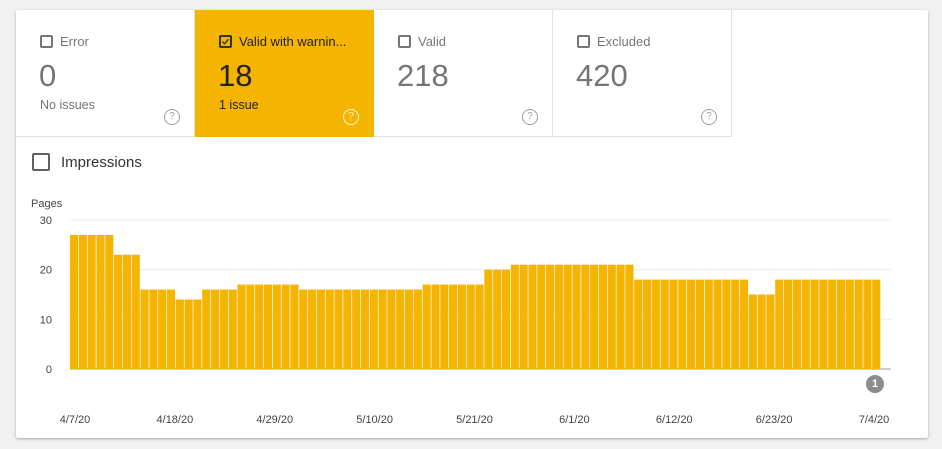  Describe the element at coordinates (642, 73) in the screenshot. I see `tile-excluded: Excluded 420 ?` at that location.